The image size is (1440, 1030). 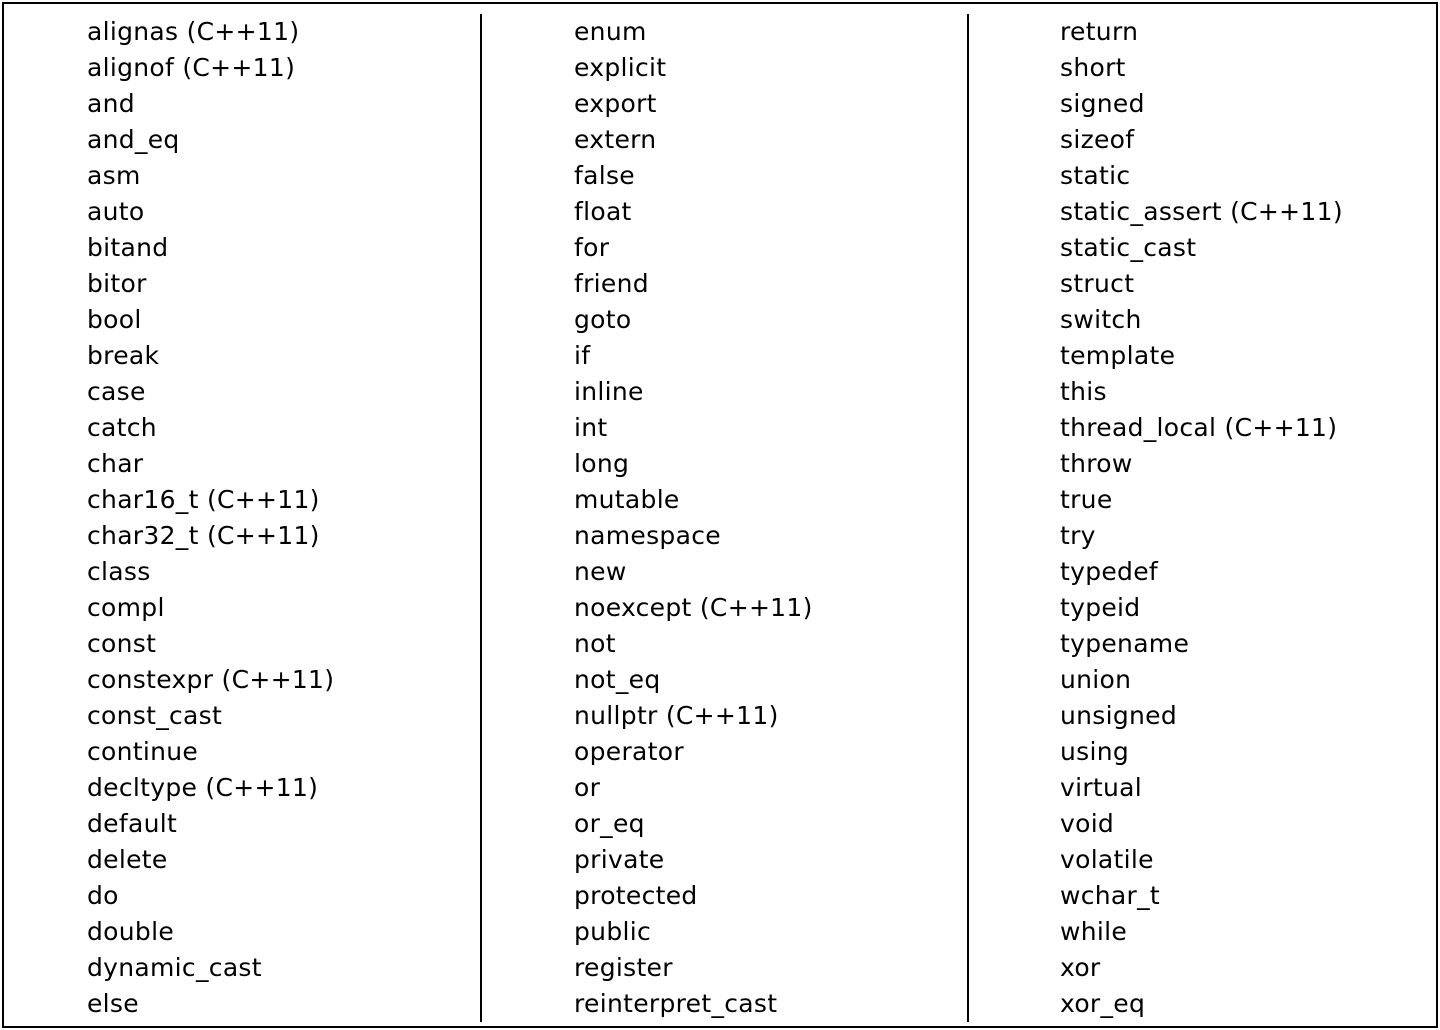 What do you see at coordinates (1107, 859) in the screenshot?
I see `keyword-item: volatile` at bounding box center [1107, 859].